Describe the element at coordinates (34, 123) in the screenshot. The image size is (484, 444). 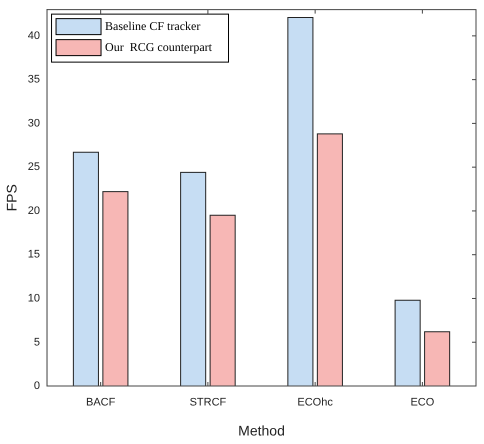
I see `y-tick-label: 30` at that location.